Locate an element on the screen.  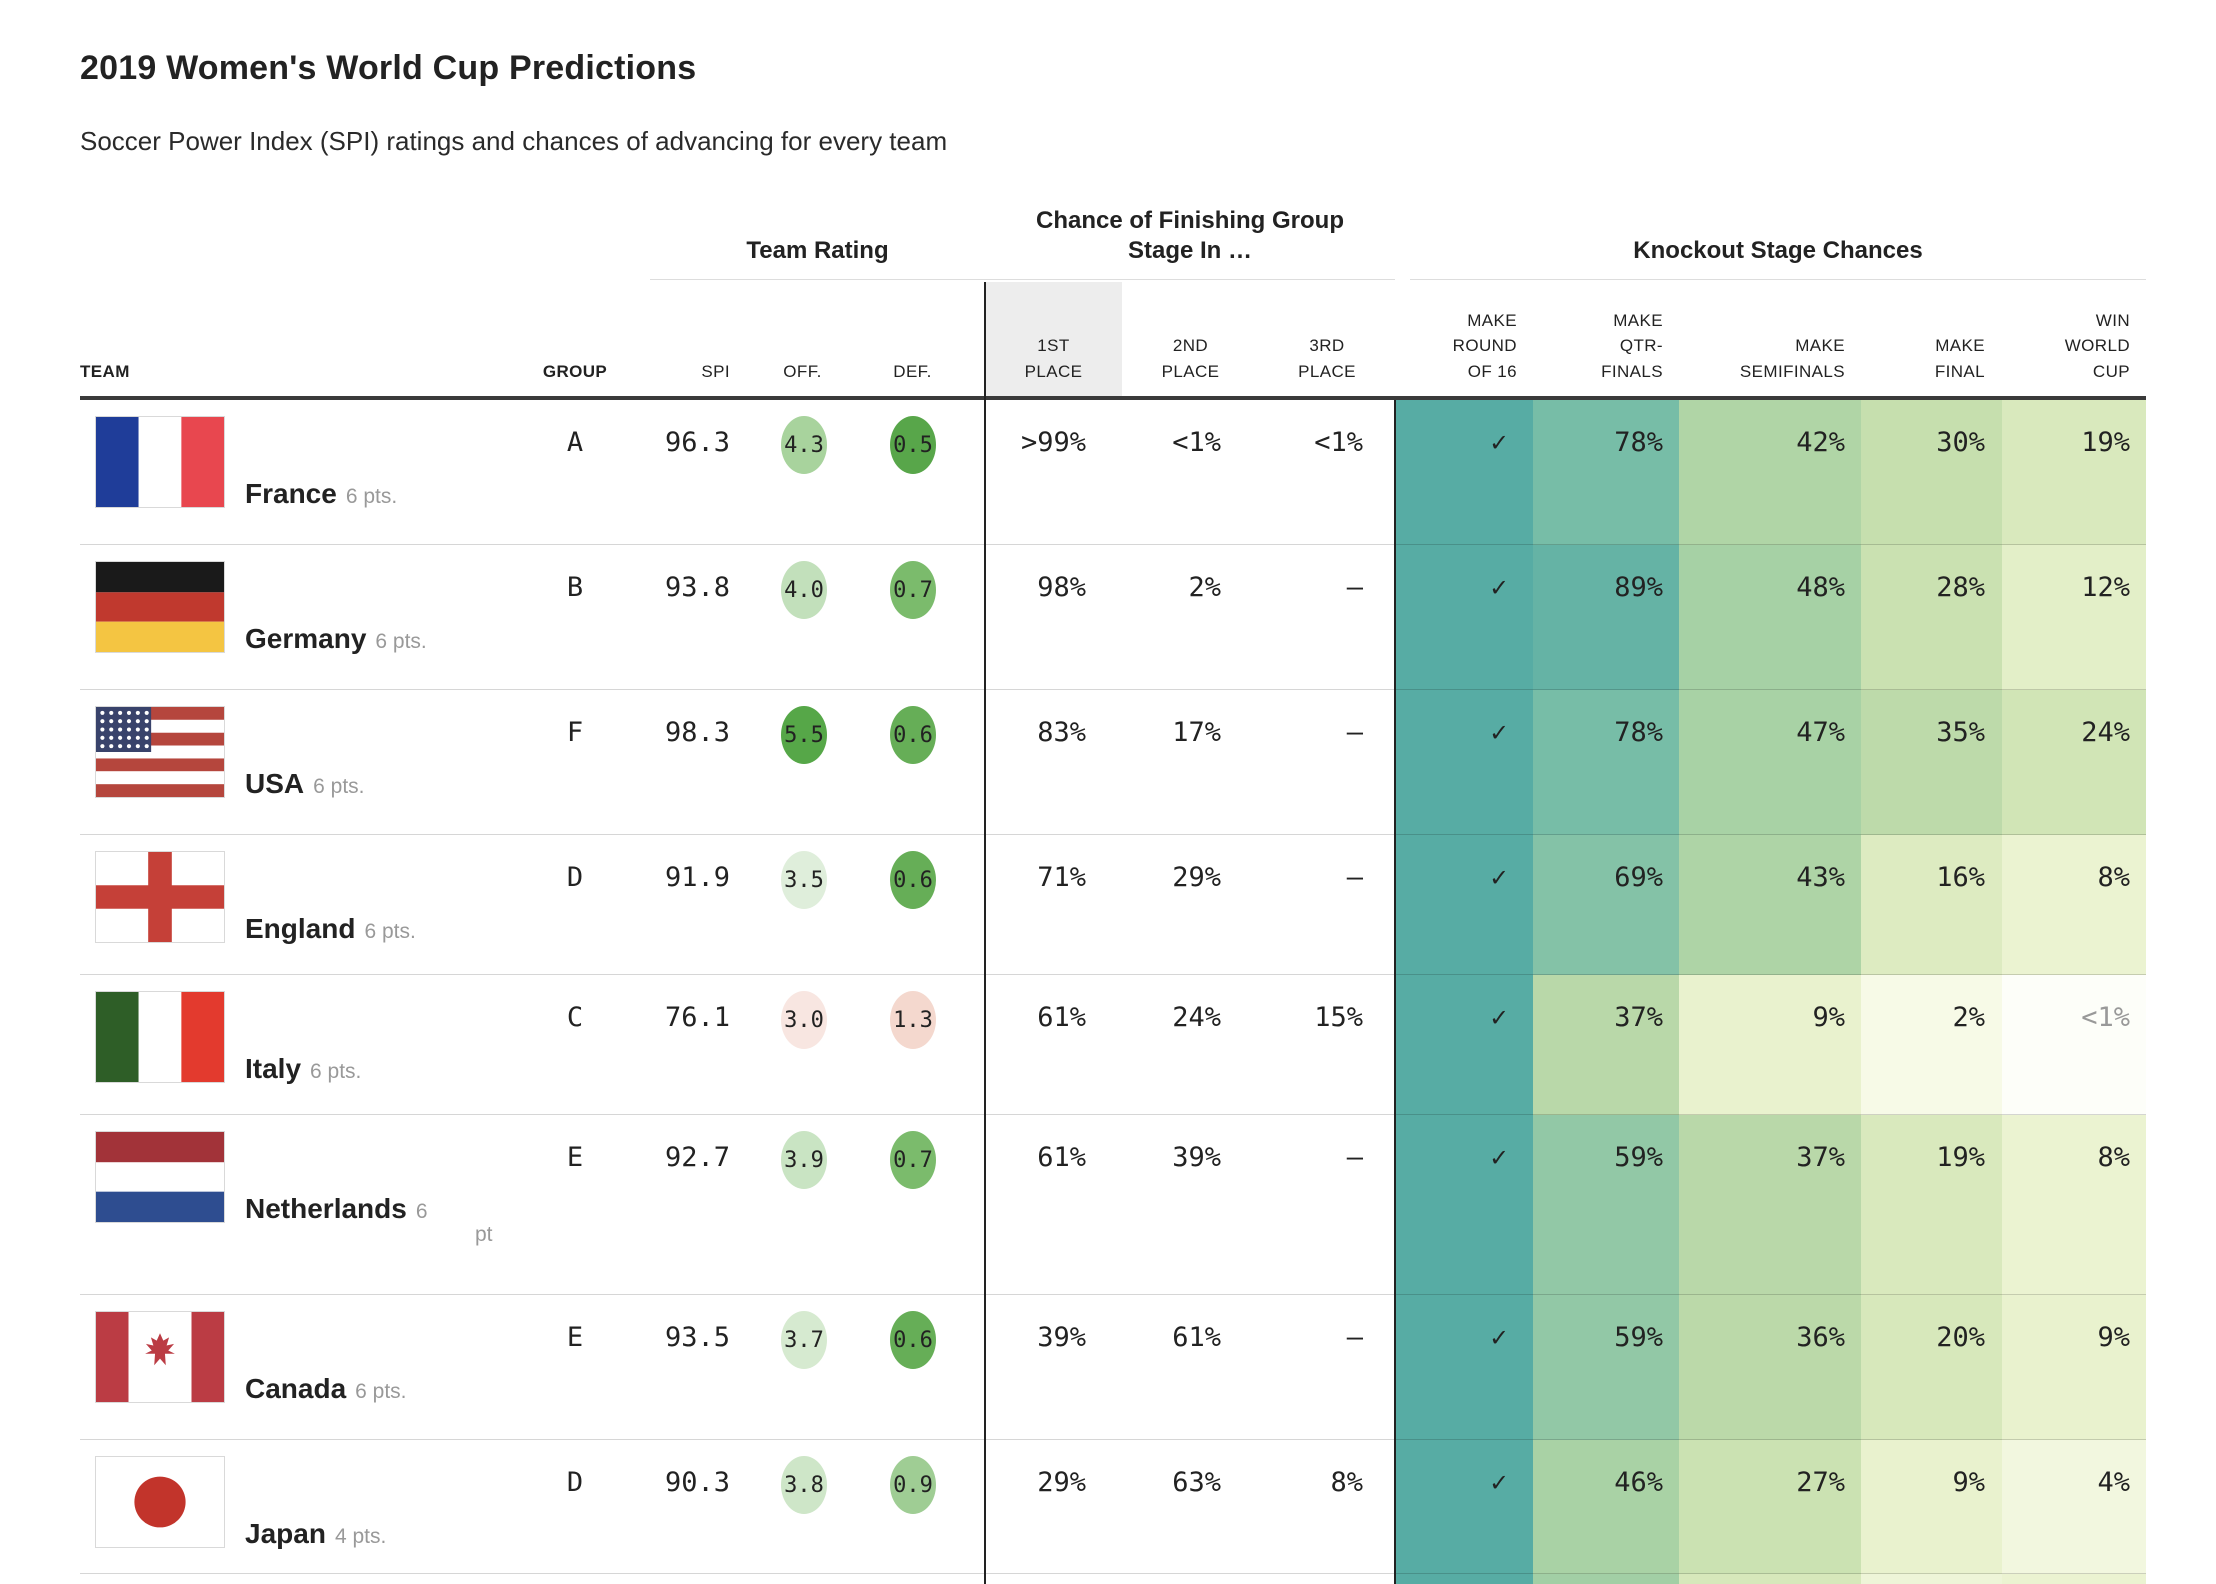
group-value: F is located at coordinates (575, 732).